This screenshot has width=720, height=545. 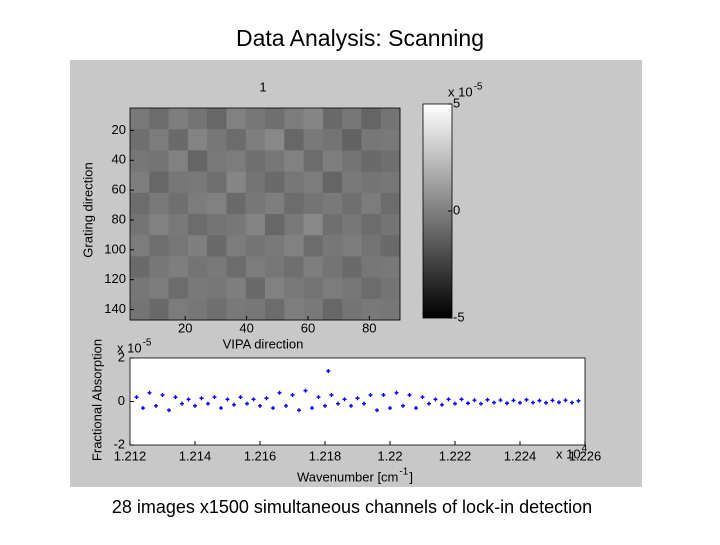 I want to click on y-tick-label: 40, so click(x=119, y=159).